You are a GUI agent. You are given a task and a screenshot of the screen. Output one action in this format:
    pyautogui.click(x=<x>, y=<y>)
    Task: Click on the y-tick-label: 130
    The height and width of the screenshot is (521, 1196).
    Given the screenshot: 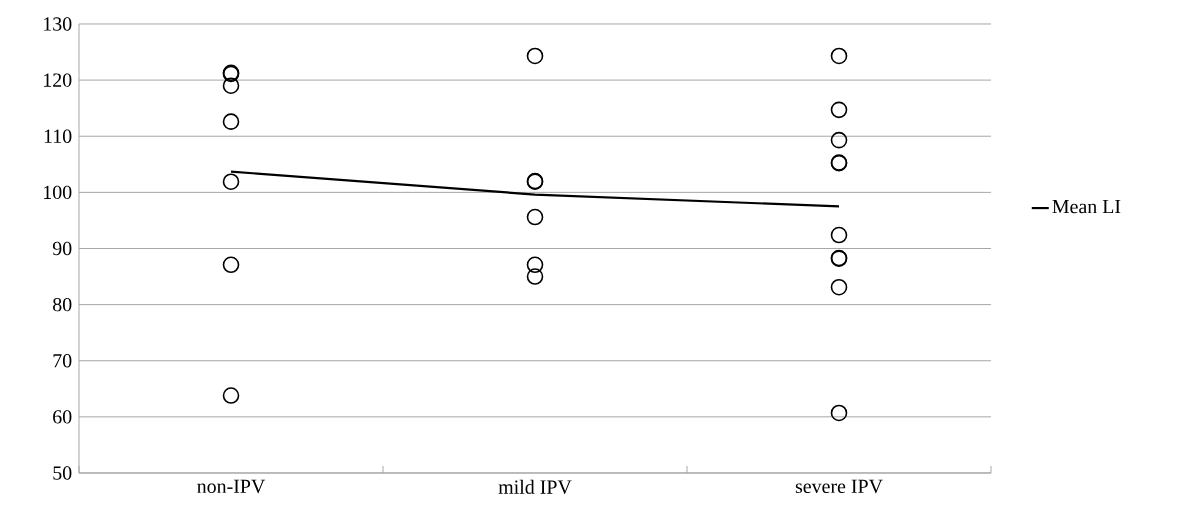 What is the action you would take?
    pyautogui.click(x=58, y=24)
    